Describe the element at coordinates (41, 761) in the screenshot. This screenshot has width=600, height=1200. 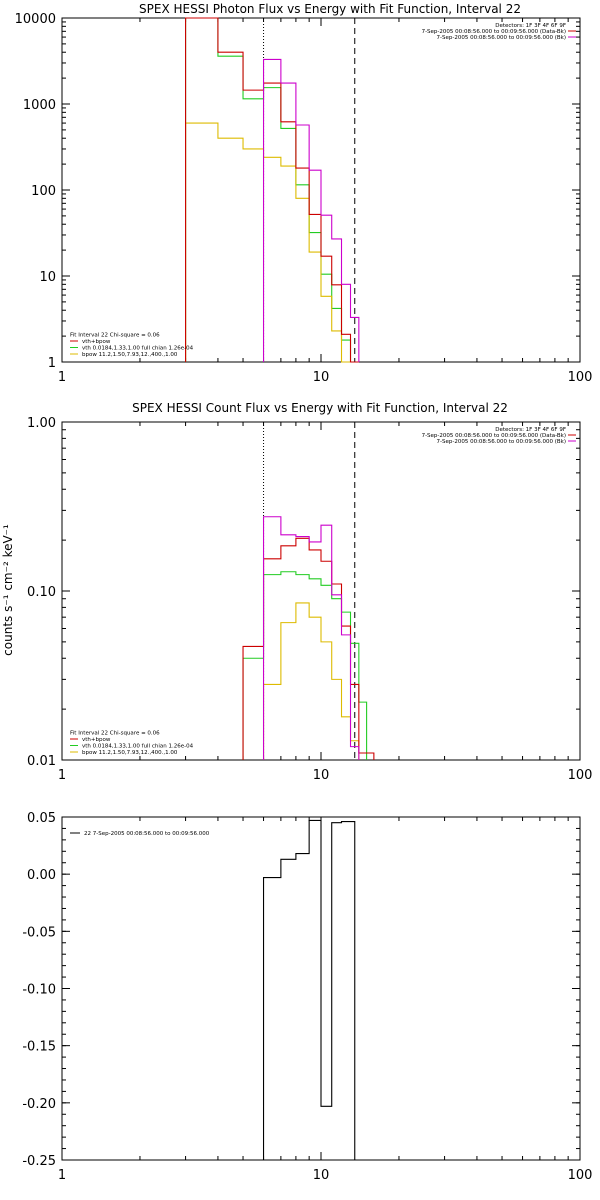
I see `y-tick-label: 0.01` at that location.